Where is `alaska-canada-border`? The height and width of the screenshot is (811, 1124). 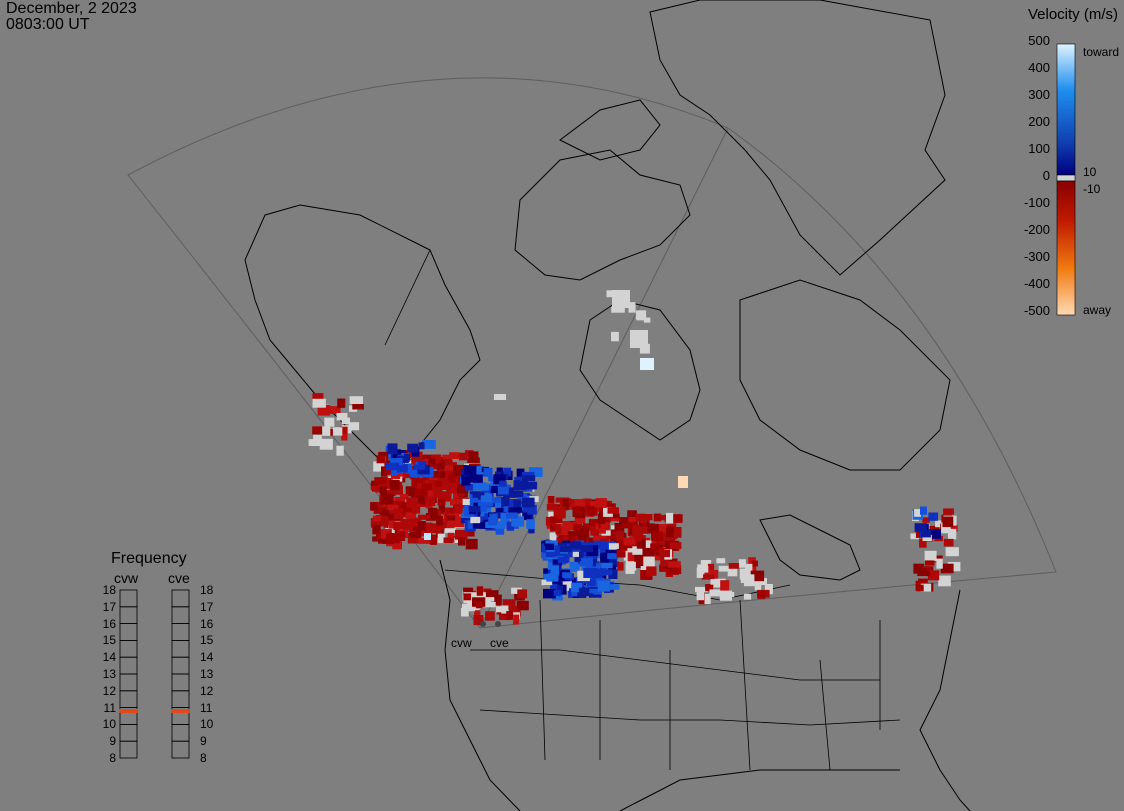
alaska-canada-border is located at coordinates (407, 297).